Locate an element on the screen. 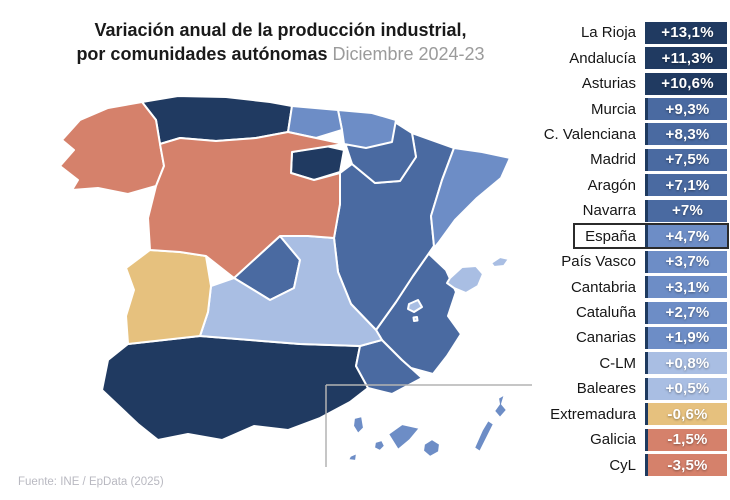  list-row-cantabria: Cantabria +3,1% is located at coordinates (630, 286).